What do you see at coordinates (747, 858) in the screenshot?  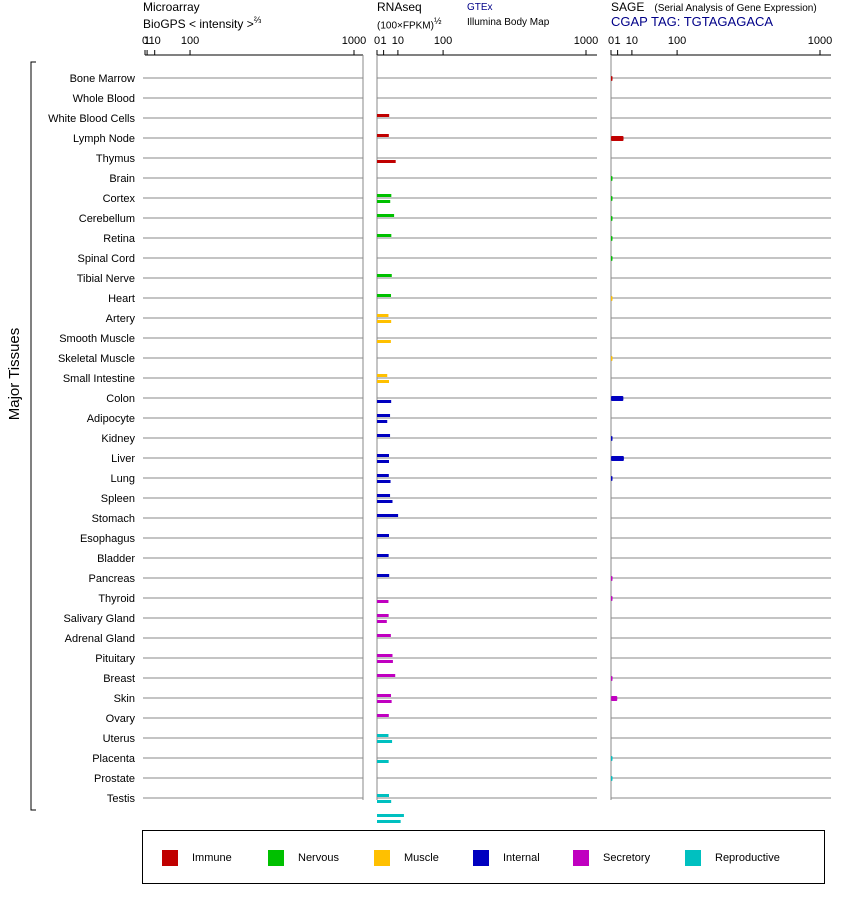 I see `legend-label-reproductive: Reproductive` at bounding box center [747, 858].